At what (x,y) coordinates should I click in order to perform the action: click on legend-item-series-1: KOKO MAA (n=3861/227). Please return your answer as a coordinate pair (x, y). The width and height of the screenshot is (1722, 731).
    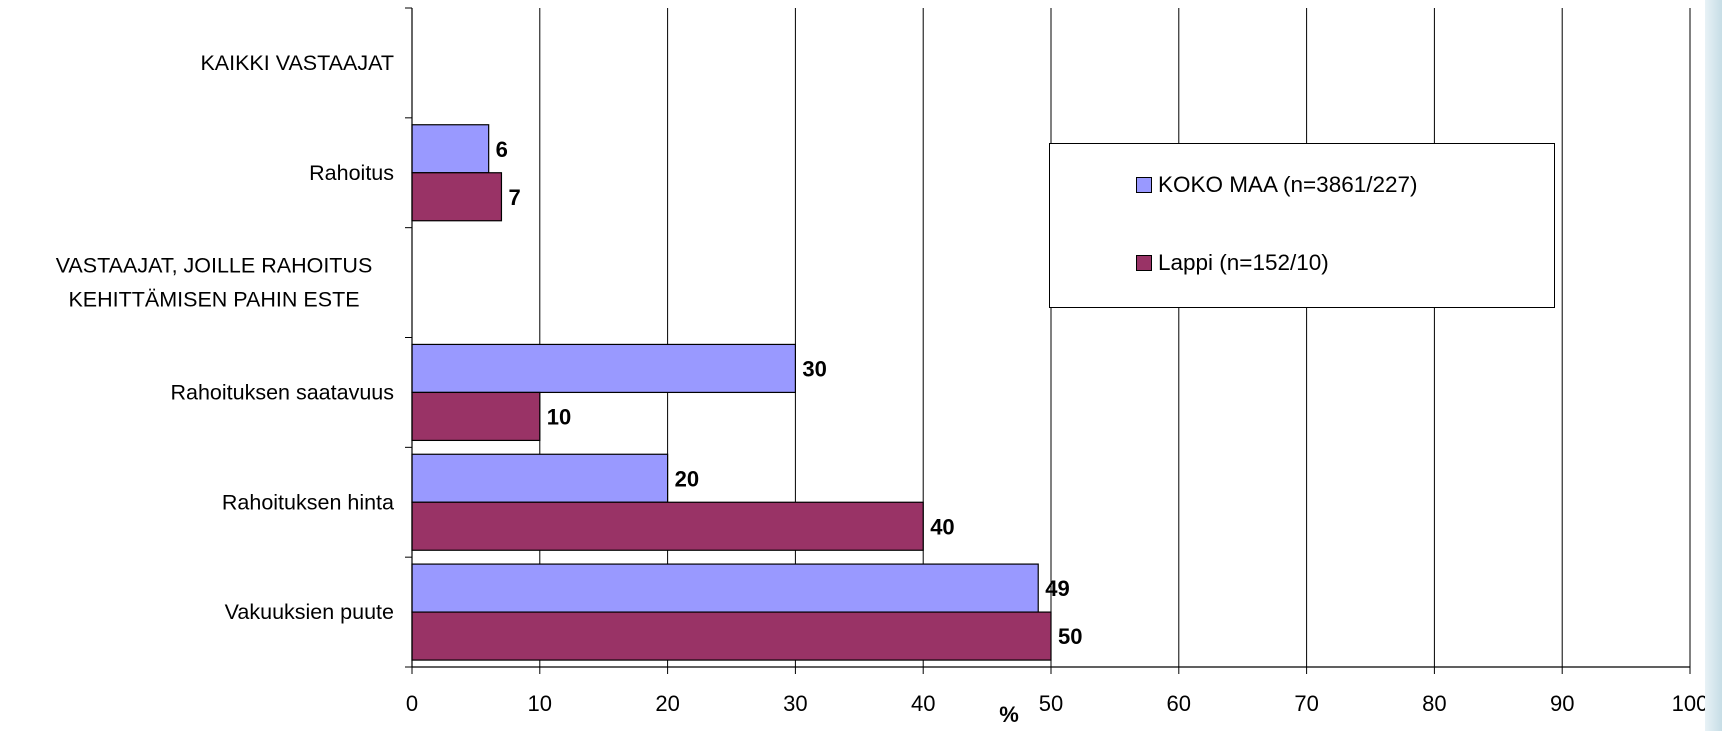
    Looking at the image, I should click on (1277, 185).